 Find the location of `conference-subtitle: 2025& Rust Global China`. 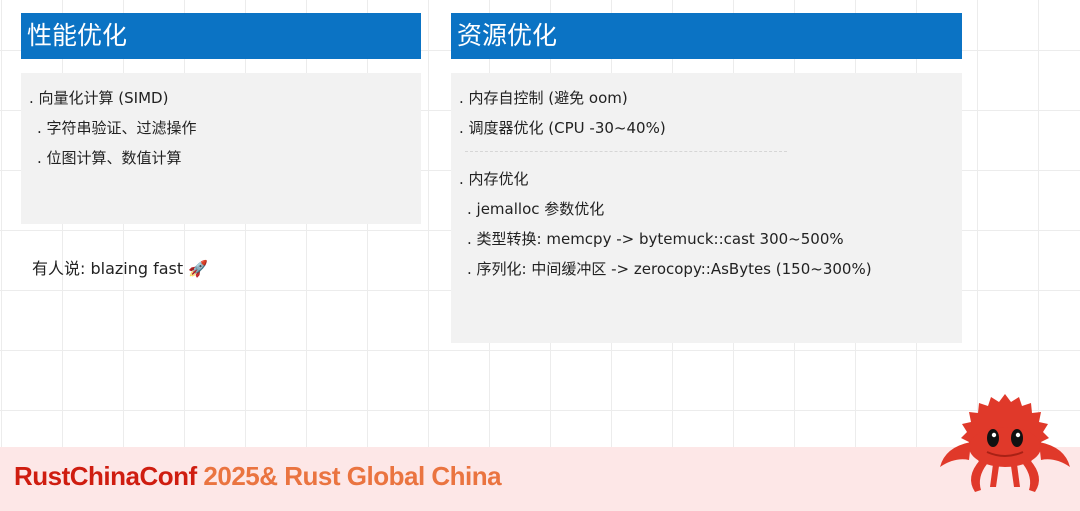

conference-subtitle: 2025& Rust Global China is located at coordinates (349, 476).